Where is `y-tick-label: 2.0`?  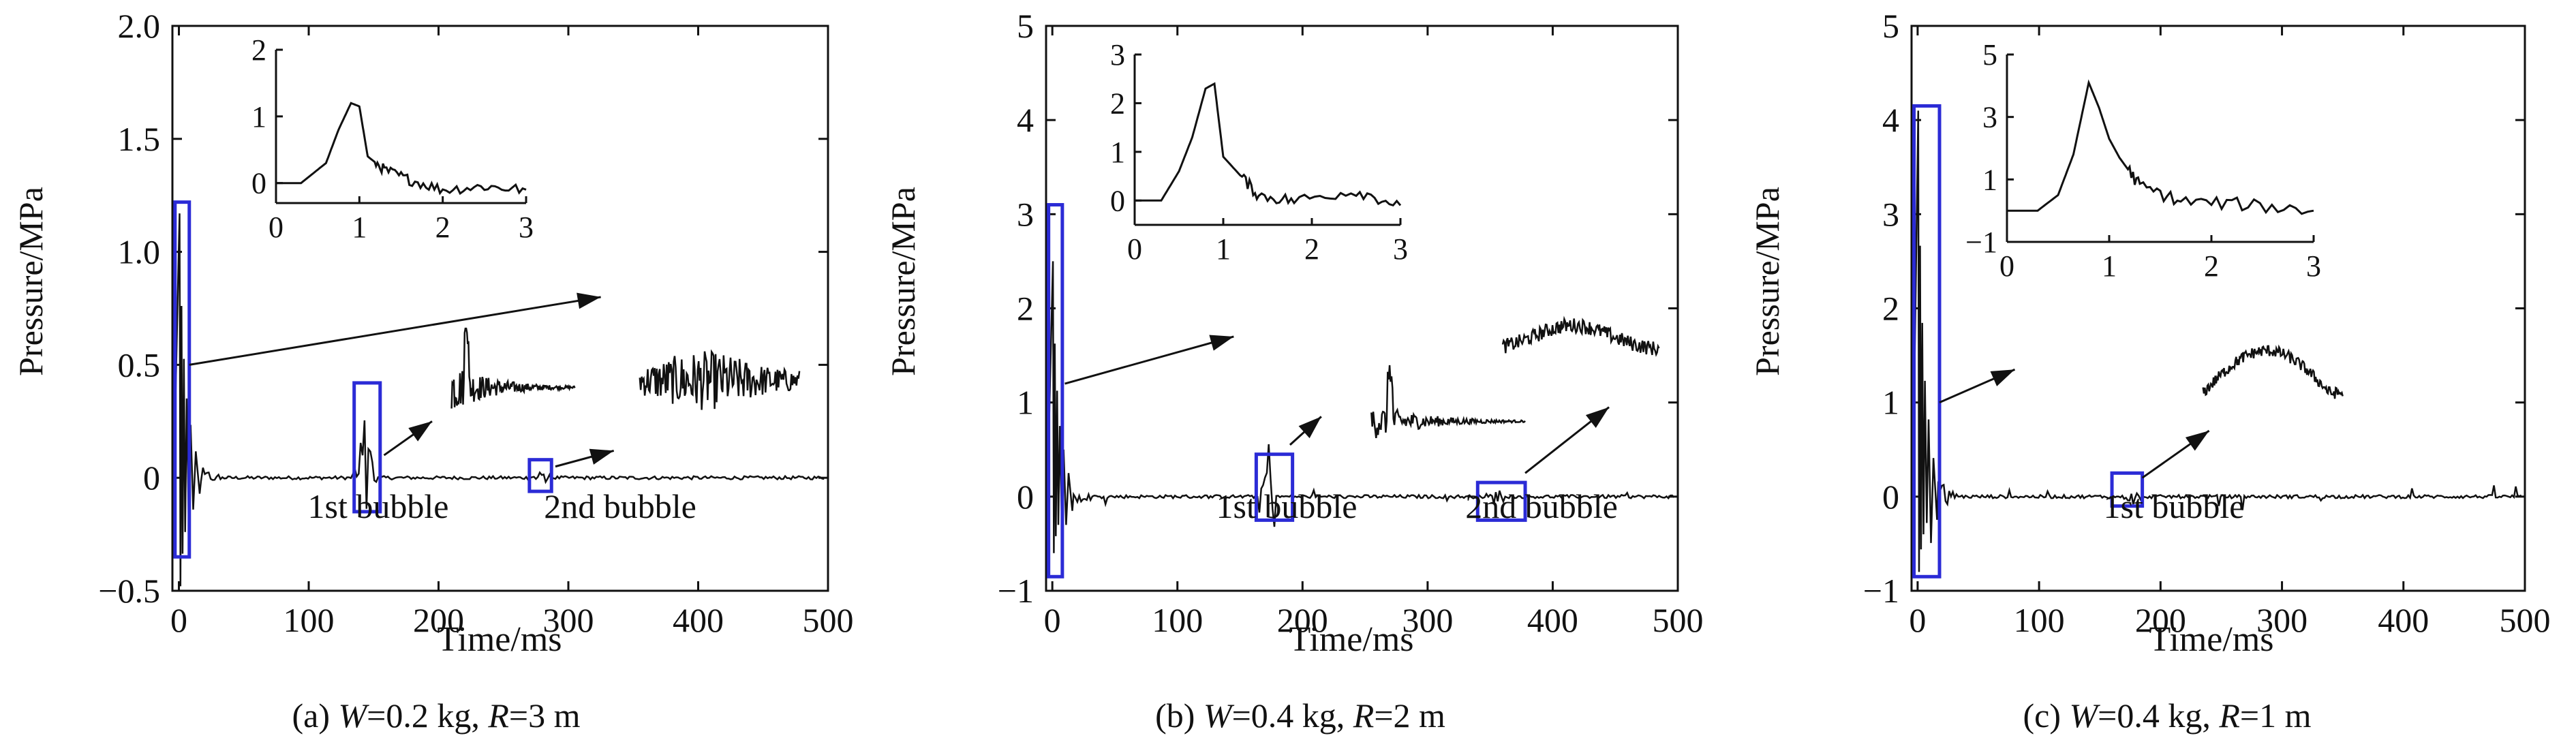 y-tick-label: 2.0 is located at coordinates (139, 26).